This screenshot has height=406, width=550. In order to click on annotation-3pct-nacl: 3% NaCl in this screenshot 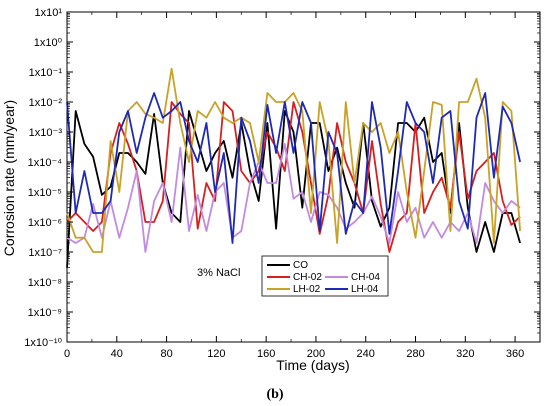, I will do `click(218, 273)`.